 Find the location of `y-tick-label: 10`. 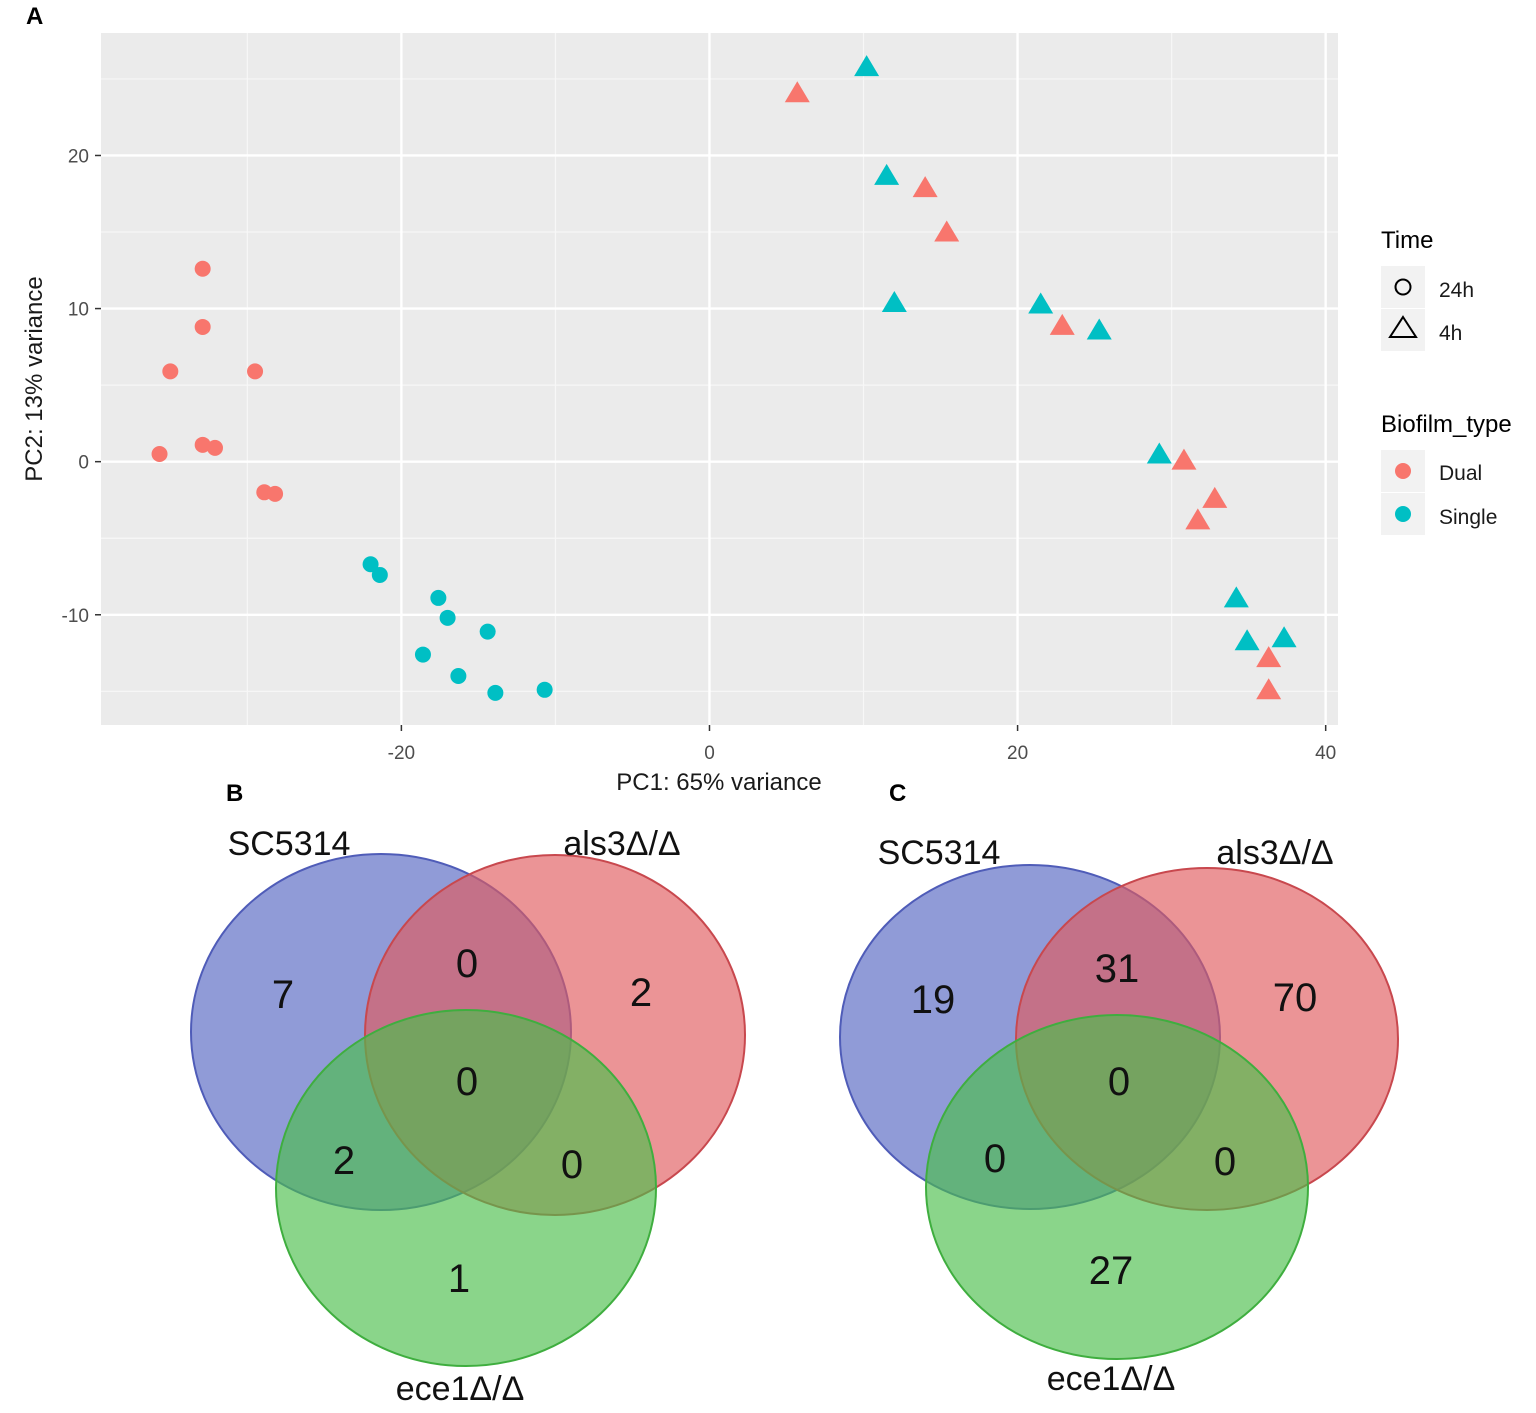

y-tick-label: 10 is located at coordinates (78, 310).